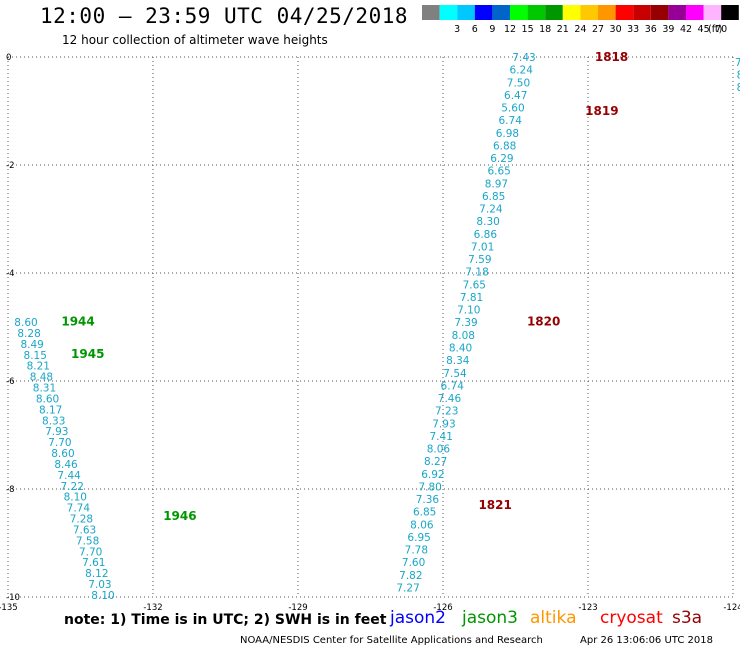 The image size is (740, 650). Describe the element at coordinates (77, 322) in the screenshot. I see `time-label: 1944` at that location.